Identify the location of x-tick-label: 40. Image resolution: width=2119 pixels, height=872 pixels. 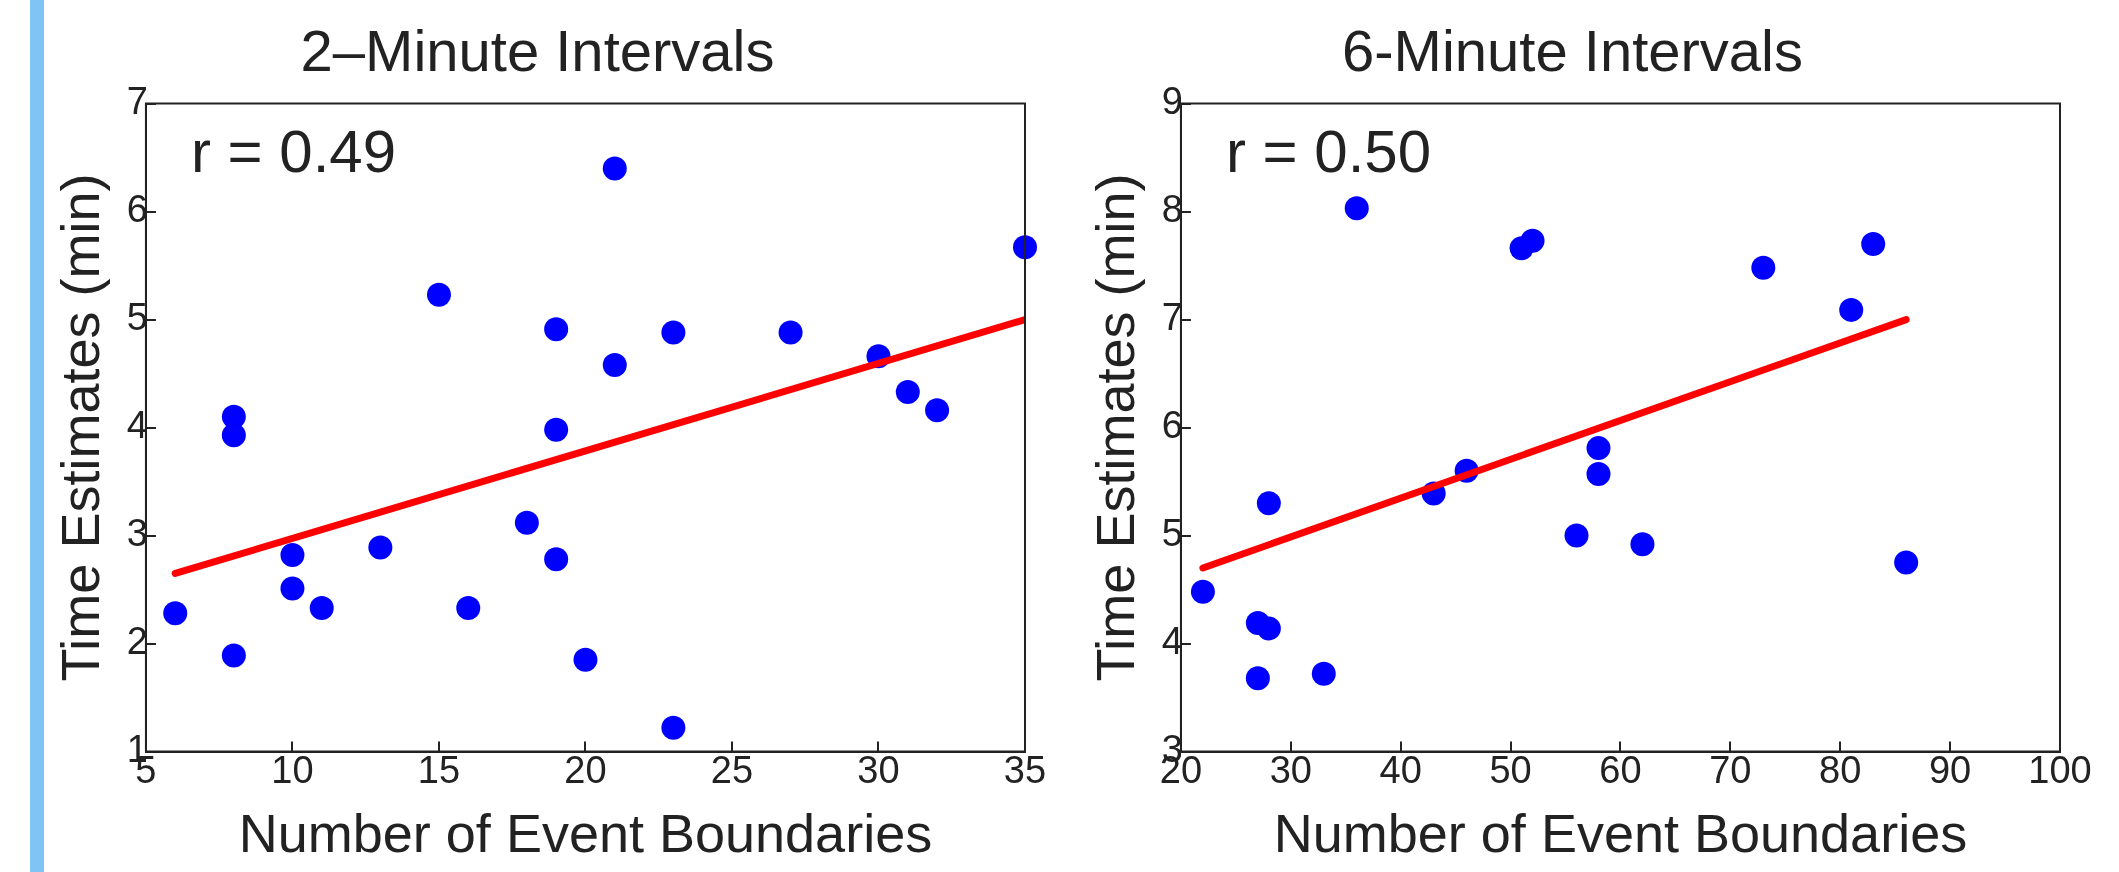
(1400, 769).